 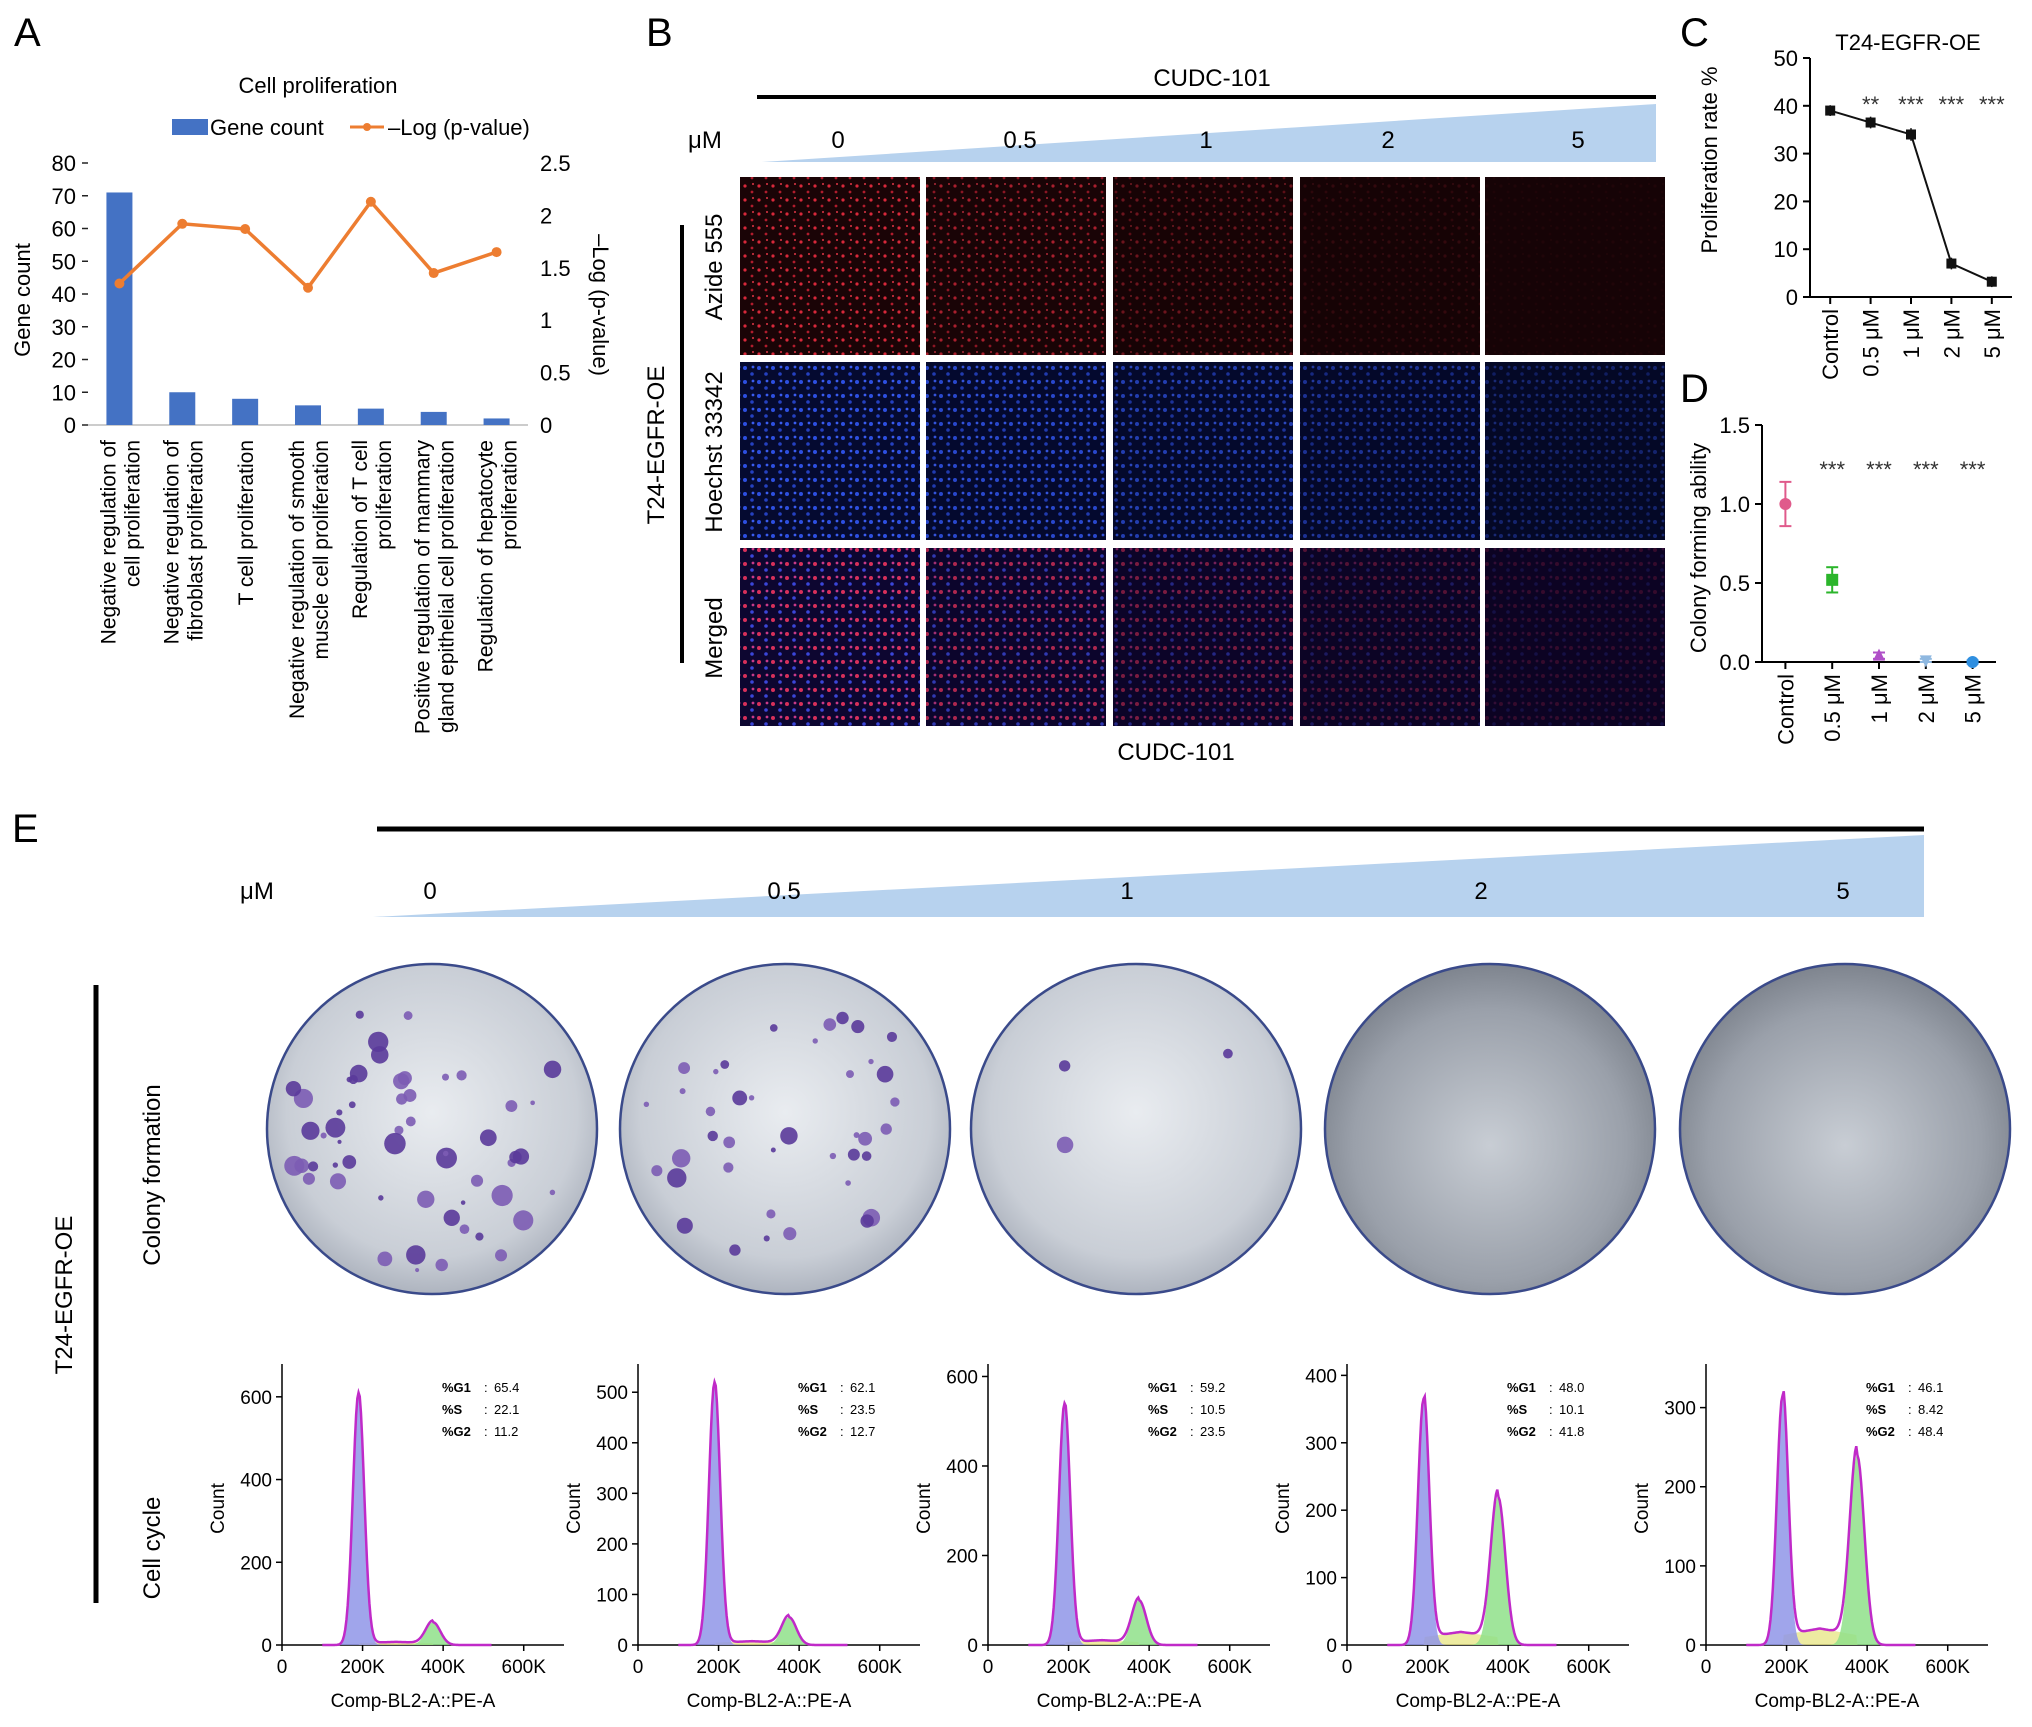 I want to click on hist-ylabel: Count, so click(x=1642, y=1507).